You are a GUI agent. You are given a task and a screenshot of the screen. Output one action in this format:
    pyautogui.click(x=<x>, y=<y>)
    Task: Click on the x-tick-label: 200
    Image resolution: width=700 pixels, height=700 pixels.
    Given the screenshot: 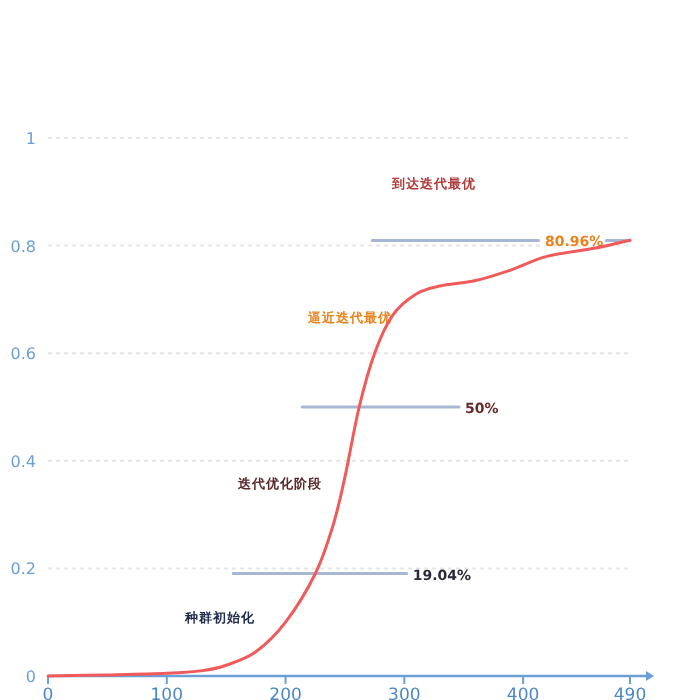 What is the action you would take?
    pyautogui.click(x=285, y=693)
    